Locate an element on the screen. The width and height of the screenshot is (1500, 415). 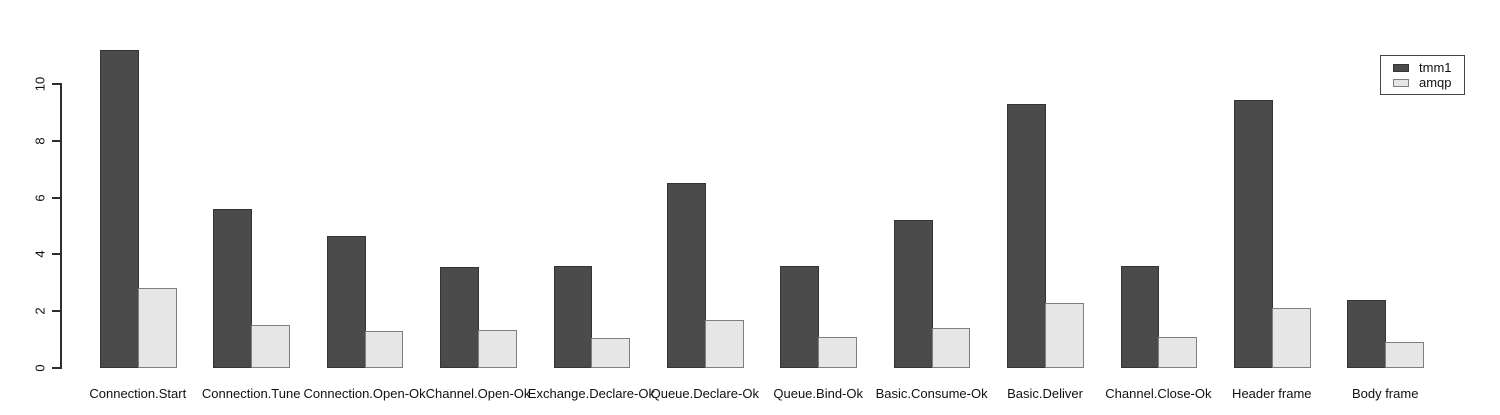
x-axis-label: Basic.Consume-Ok is located at coordinates (931, 393).